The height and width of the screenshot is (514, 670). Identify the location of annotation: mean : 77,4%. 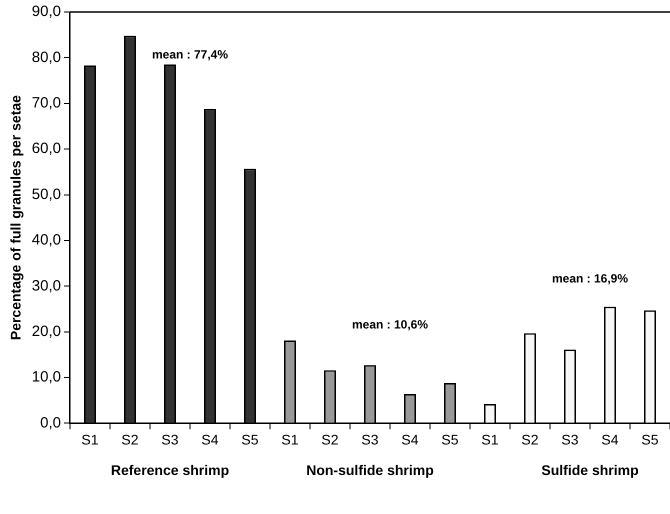
(190, 55).